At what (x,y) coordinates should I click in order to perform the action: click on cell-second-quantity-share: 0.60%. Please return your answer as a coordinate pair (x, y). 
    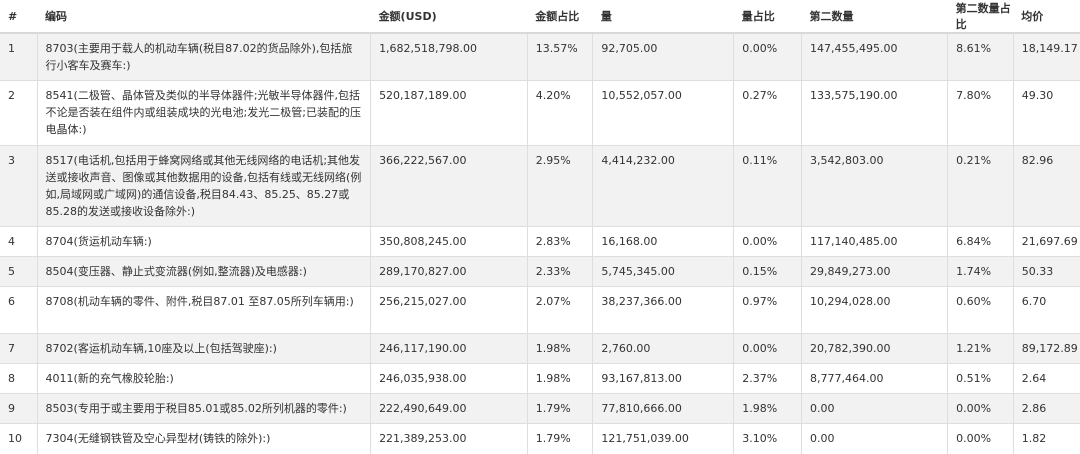
    Looking at the image, I should click on (980, 310).